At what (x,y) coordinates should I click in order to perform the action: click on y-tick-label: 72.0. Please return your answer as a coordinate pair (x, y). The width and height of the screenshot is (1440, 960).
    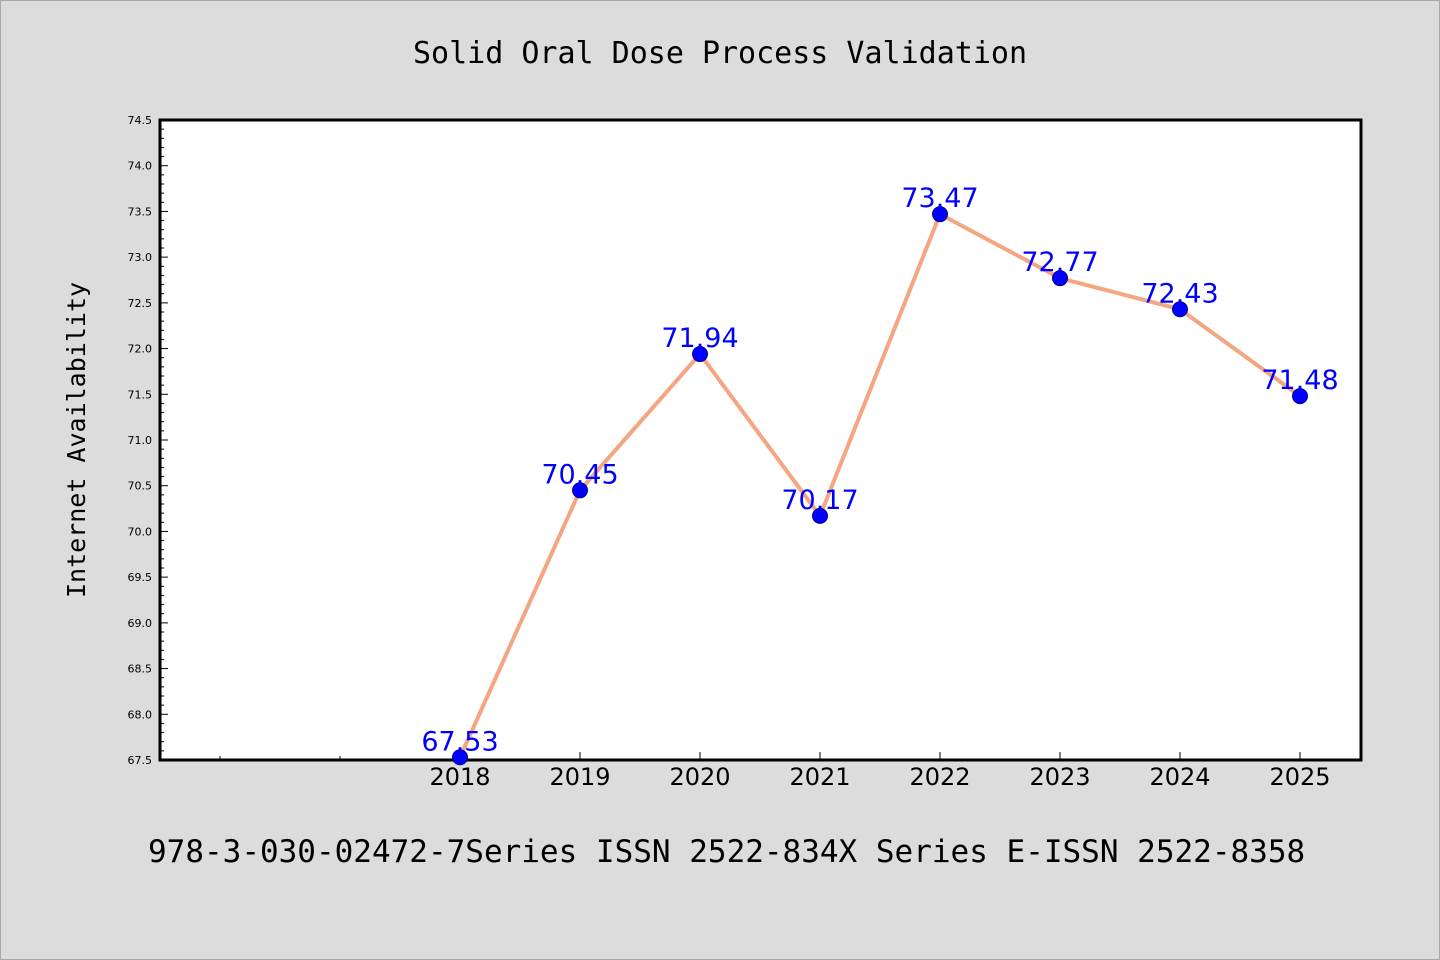
    Looking at the image, I should click on (140, 349).